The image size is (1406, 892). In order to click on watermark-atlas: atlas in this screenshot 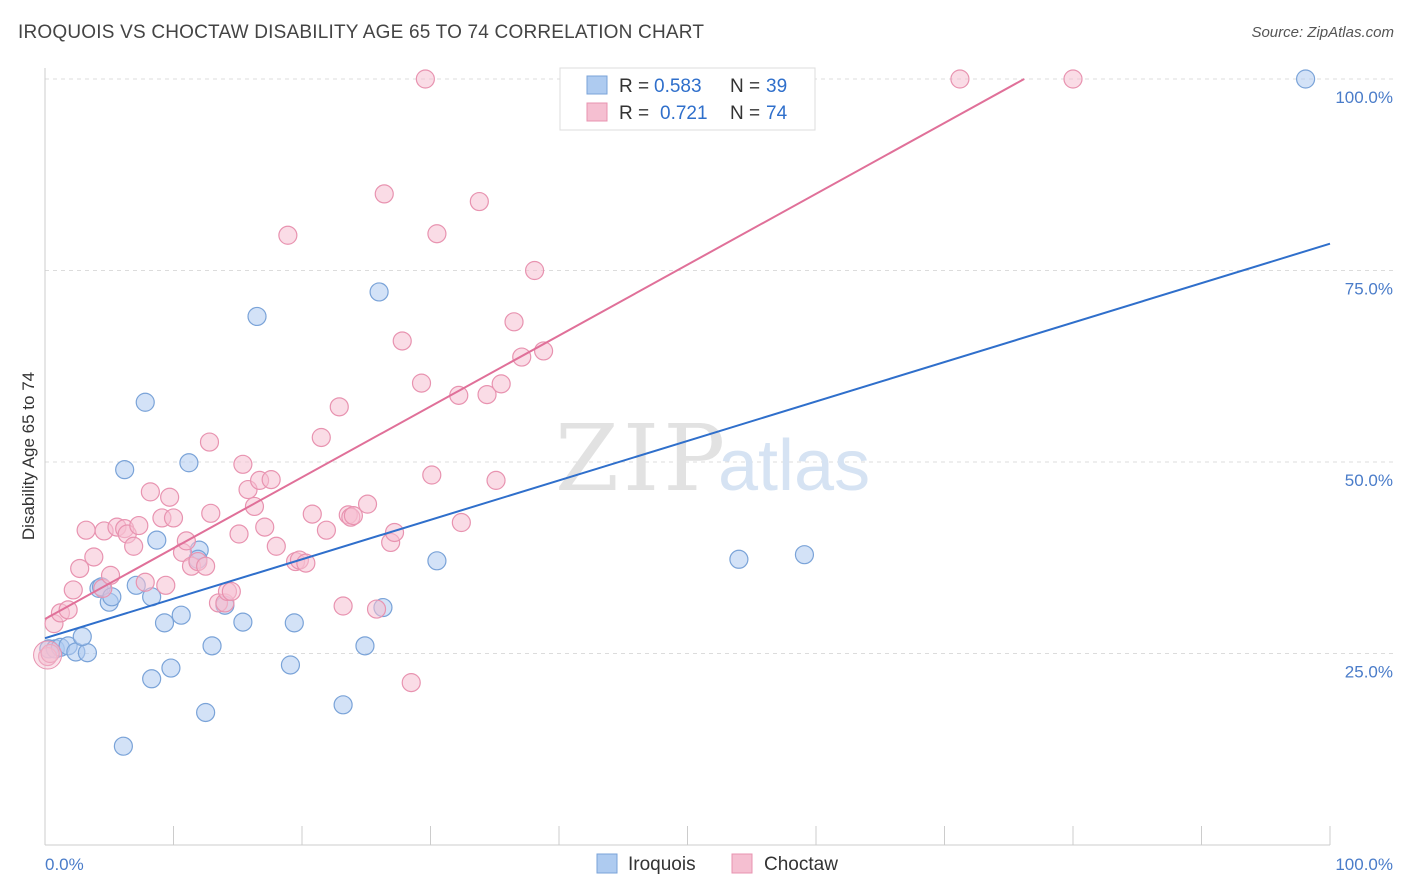, I will do `click(794, 466)`.